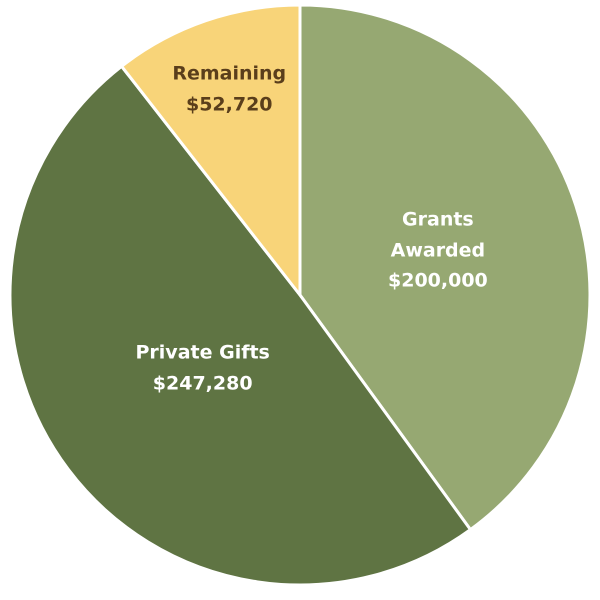  I want to click on value-label: $247,280, so click(202, 383).